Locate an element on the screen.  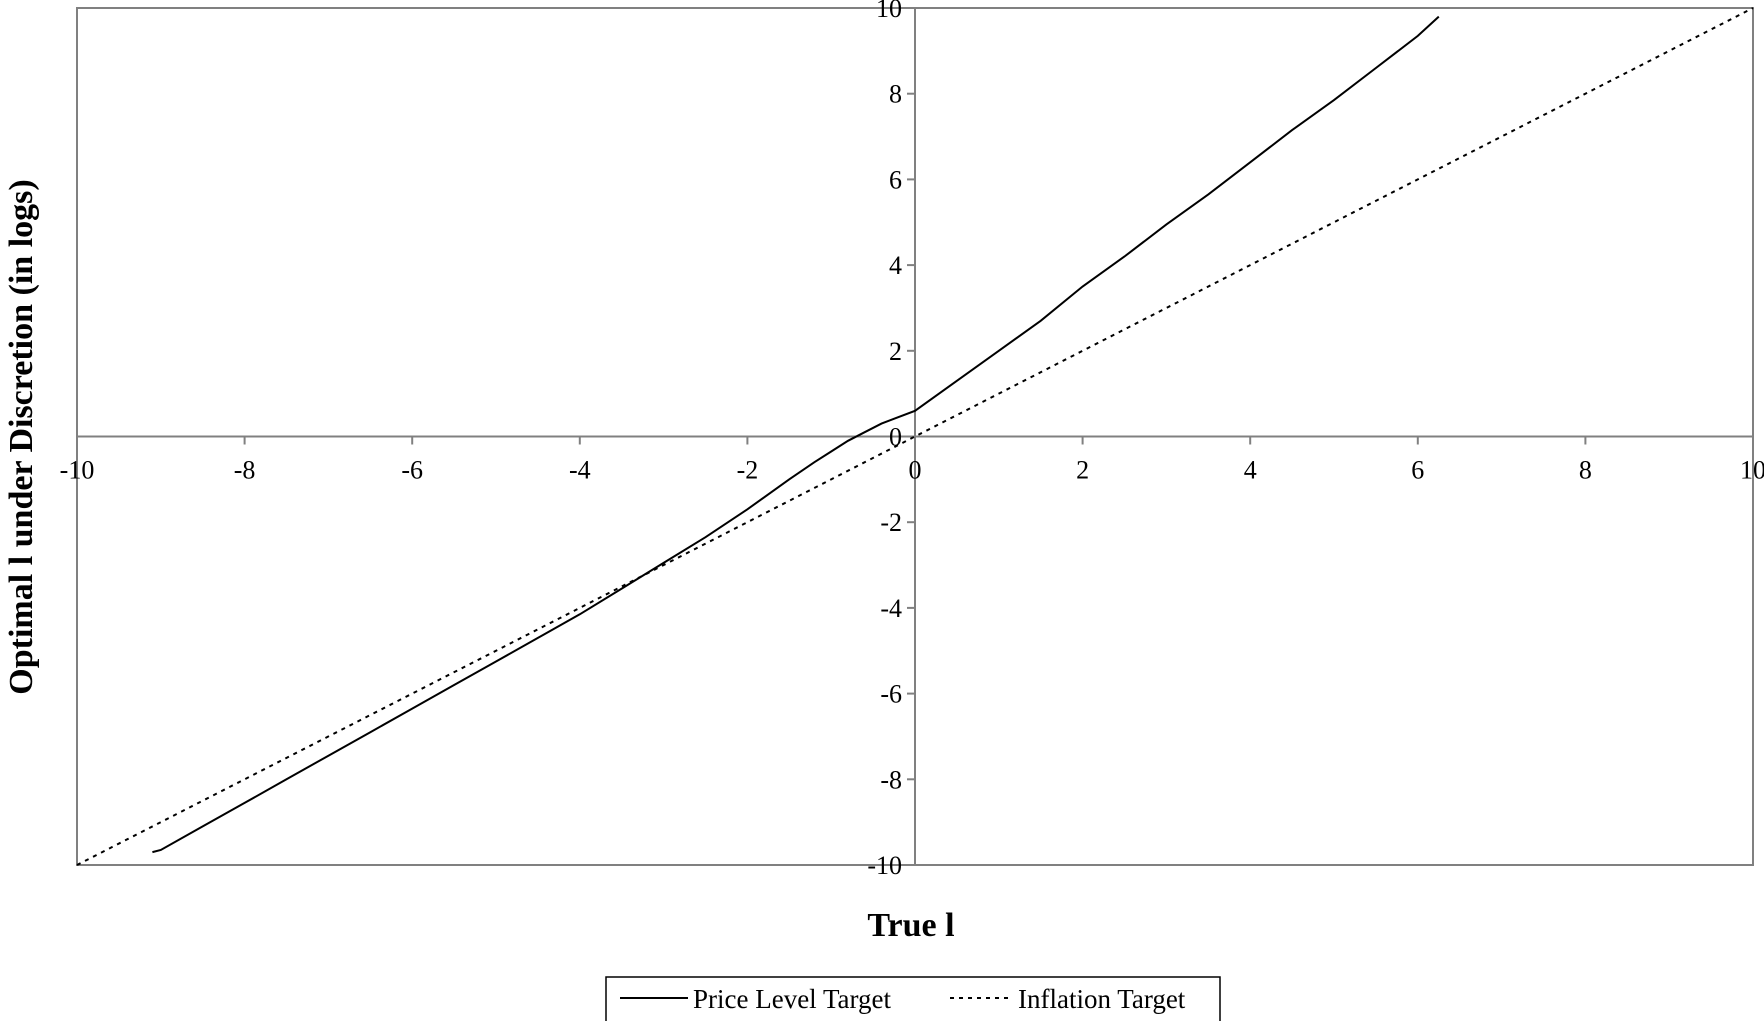
y-tick-label: 2 is located at coordinates (895, 351).